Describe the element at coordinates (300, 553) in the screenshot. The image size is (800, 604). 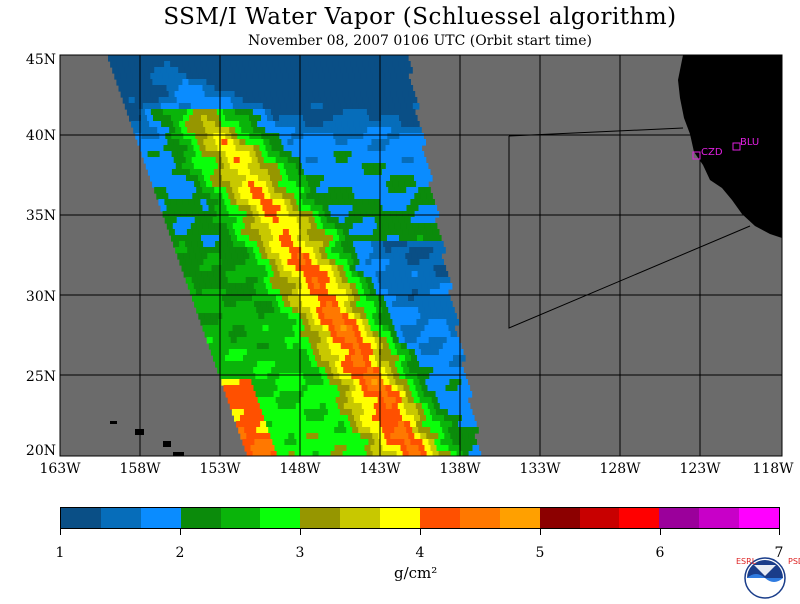
I see `colorbar-label-3: 3` at that location.